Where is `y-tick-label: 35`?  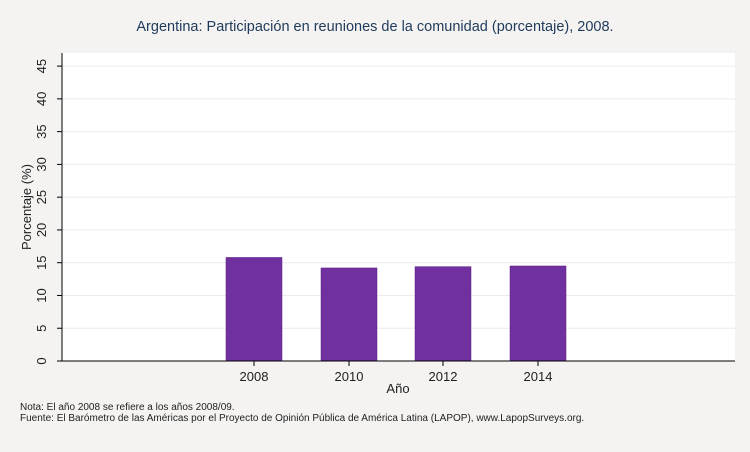 y-tick-label: 35 is located at coordinates (41, 131).